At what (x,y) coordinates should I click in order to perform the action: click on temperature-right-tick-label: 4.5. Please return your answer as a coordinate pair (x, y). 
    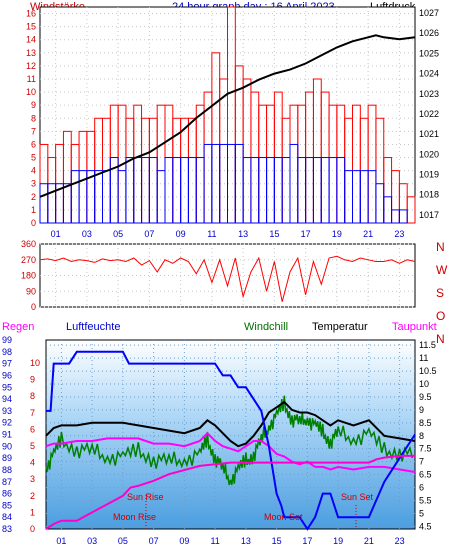
    Looking at the image, I should click on (425, 526).